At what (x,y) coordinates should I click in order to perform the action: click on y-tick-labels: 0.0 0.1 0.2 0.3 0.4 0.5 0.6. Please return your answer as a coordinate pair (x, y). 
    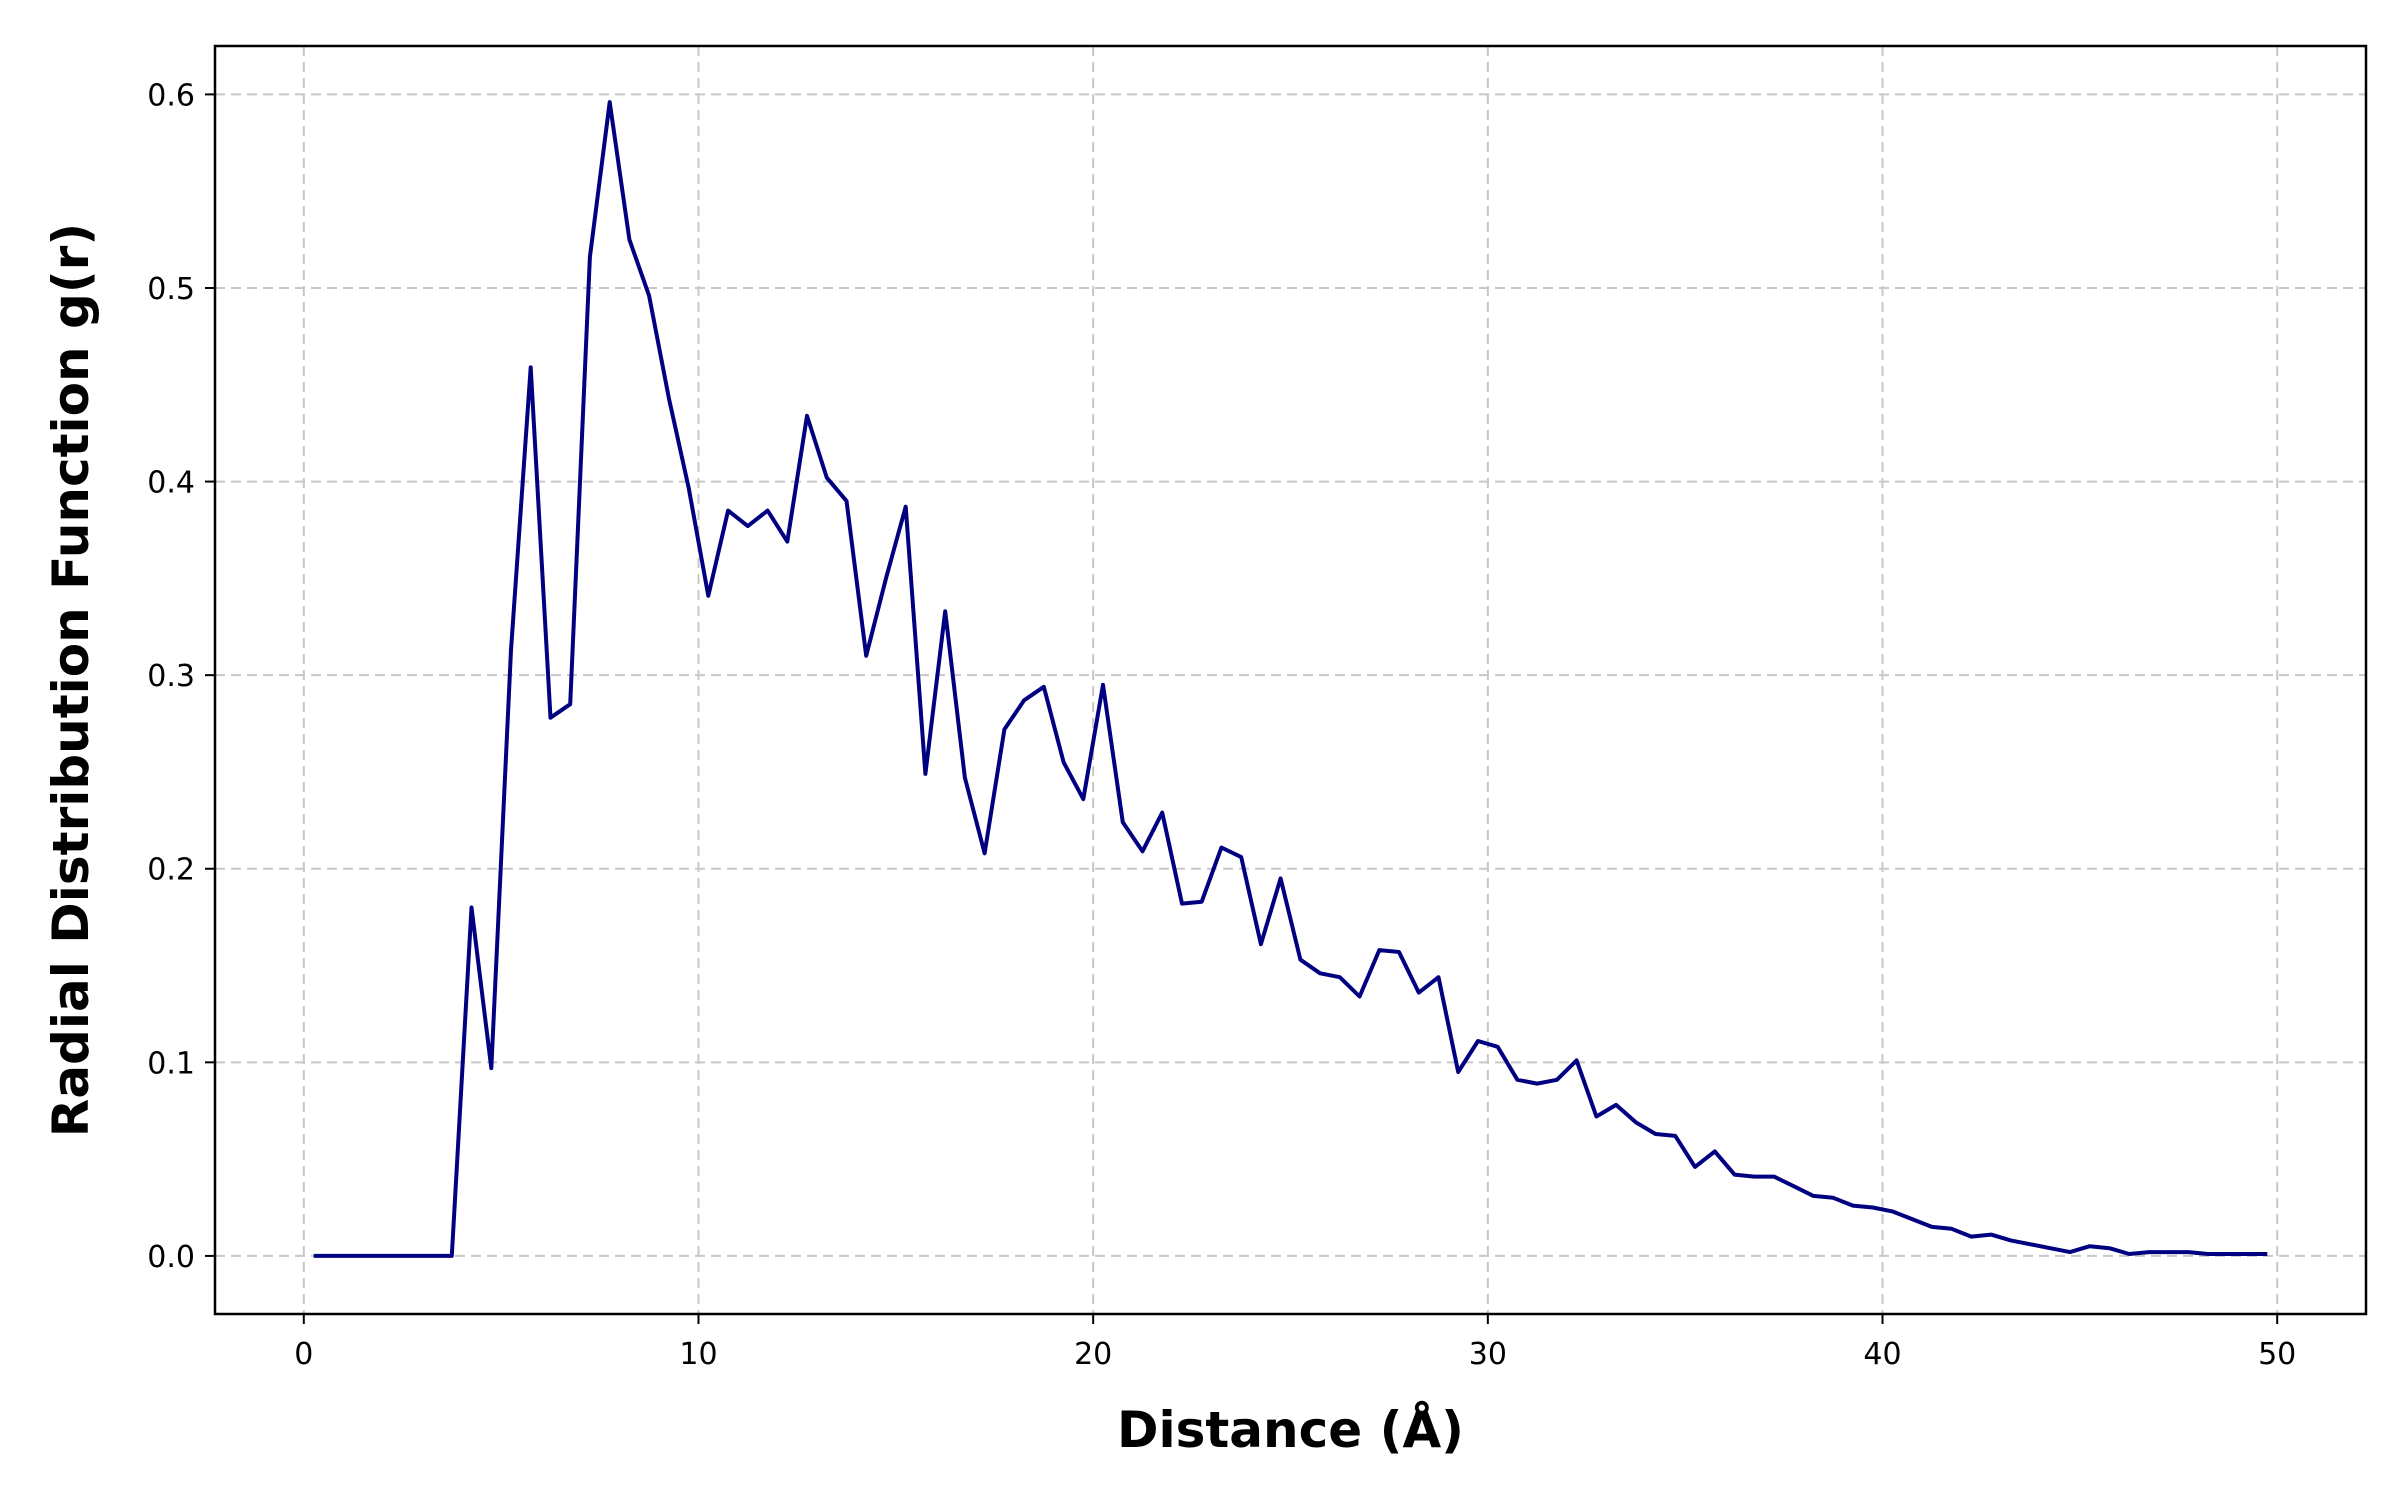
    Looking at the image, I should click on (171, 676).